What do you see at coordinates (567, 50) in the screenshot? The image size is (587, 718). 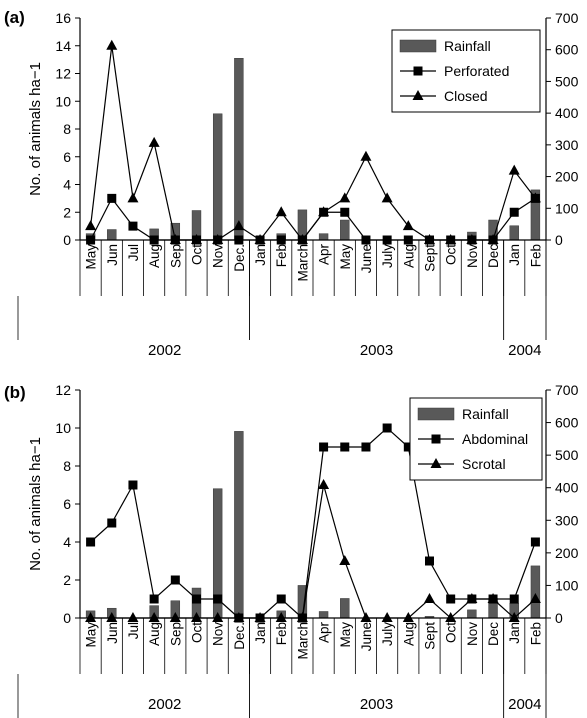 I see `right-tick-label: 600` at bounding box center [567, 50].